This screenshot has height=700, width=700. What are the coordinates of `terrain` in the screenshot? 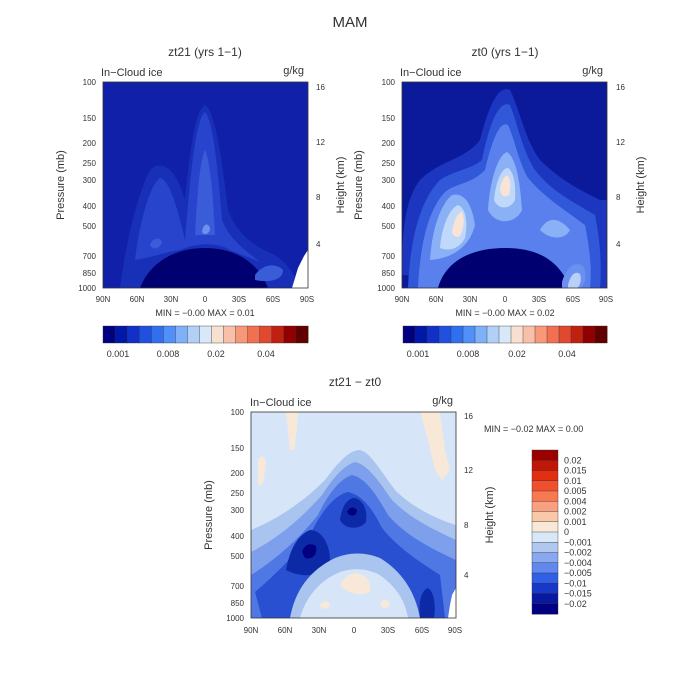 It's located at (300, 269).